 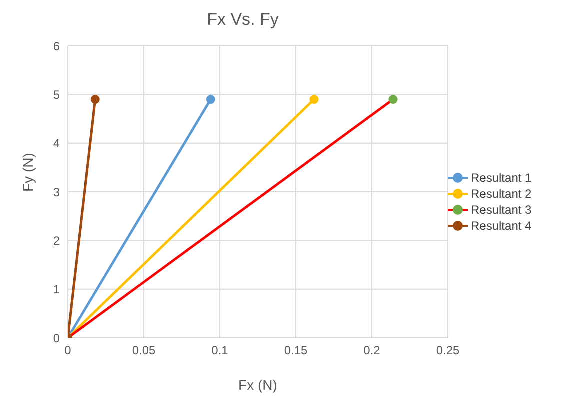 What do you see at coordinates (501, 226) in the screenshot?
I see `legend-label: Resultant 4` at bounding box center [501, 226].